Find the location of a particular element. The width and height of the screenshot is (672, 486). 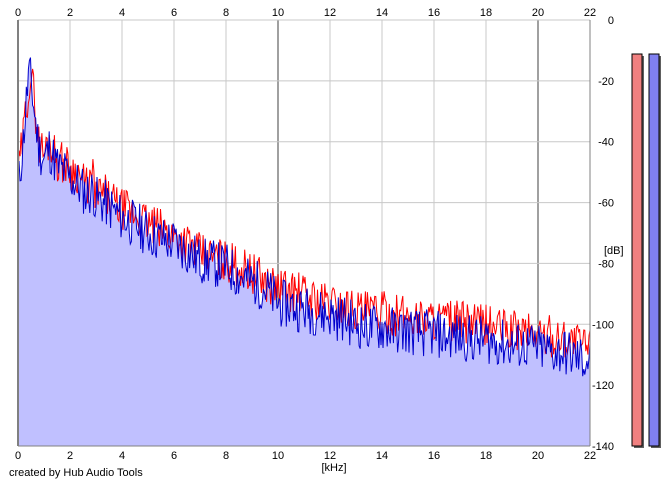

x-tick-label-top: 18 is located at coordinates (486, 13).